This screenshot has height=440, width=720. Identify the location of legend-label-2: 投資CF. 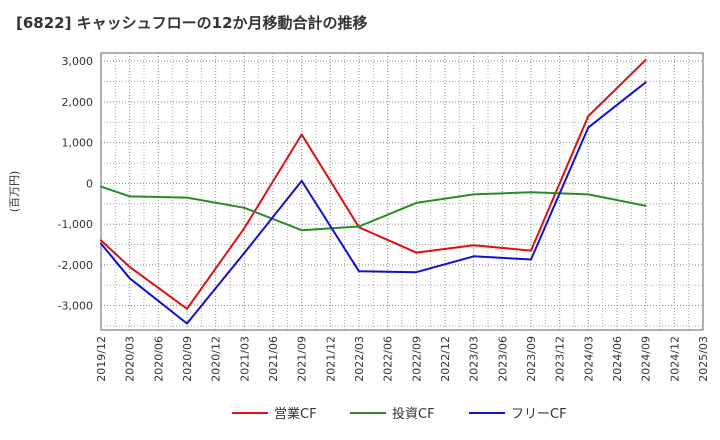
(413, 414).